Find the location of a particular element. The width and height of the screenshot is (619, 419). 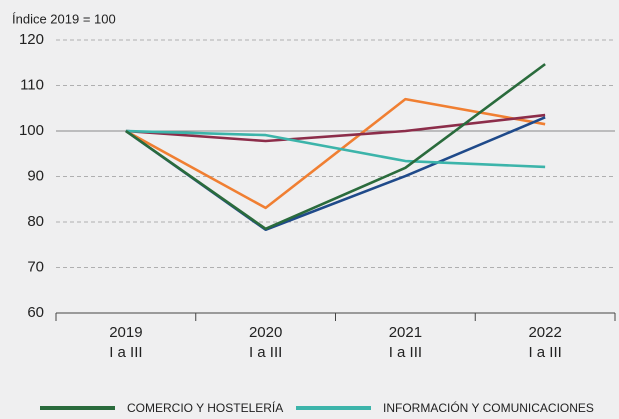

x-tick-label: 2021 I a III is located at coordinates (405, 342).